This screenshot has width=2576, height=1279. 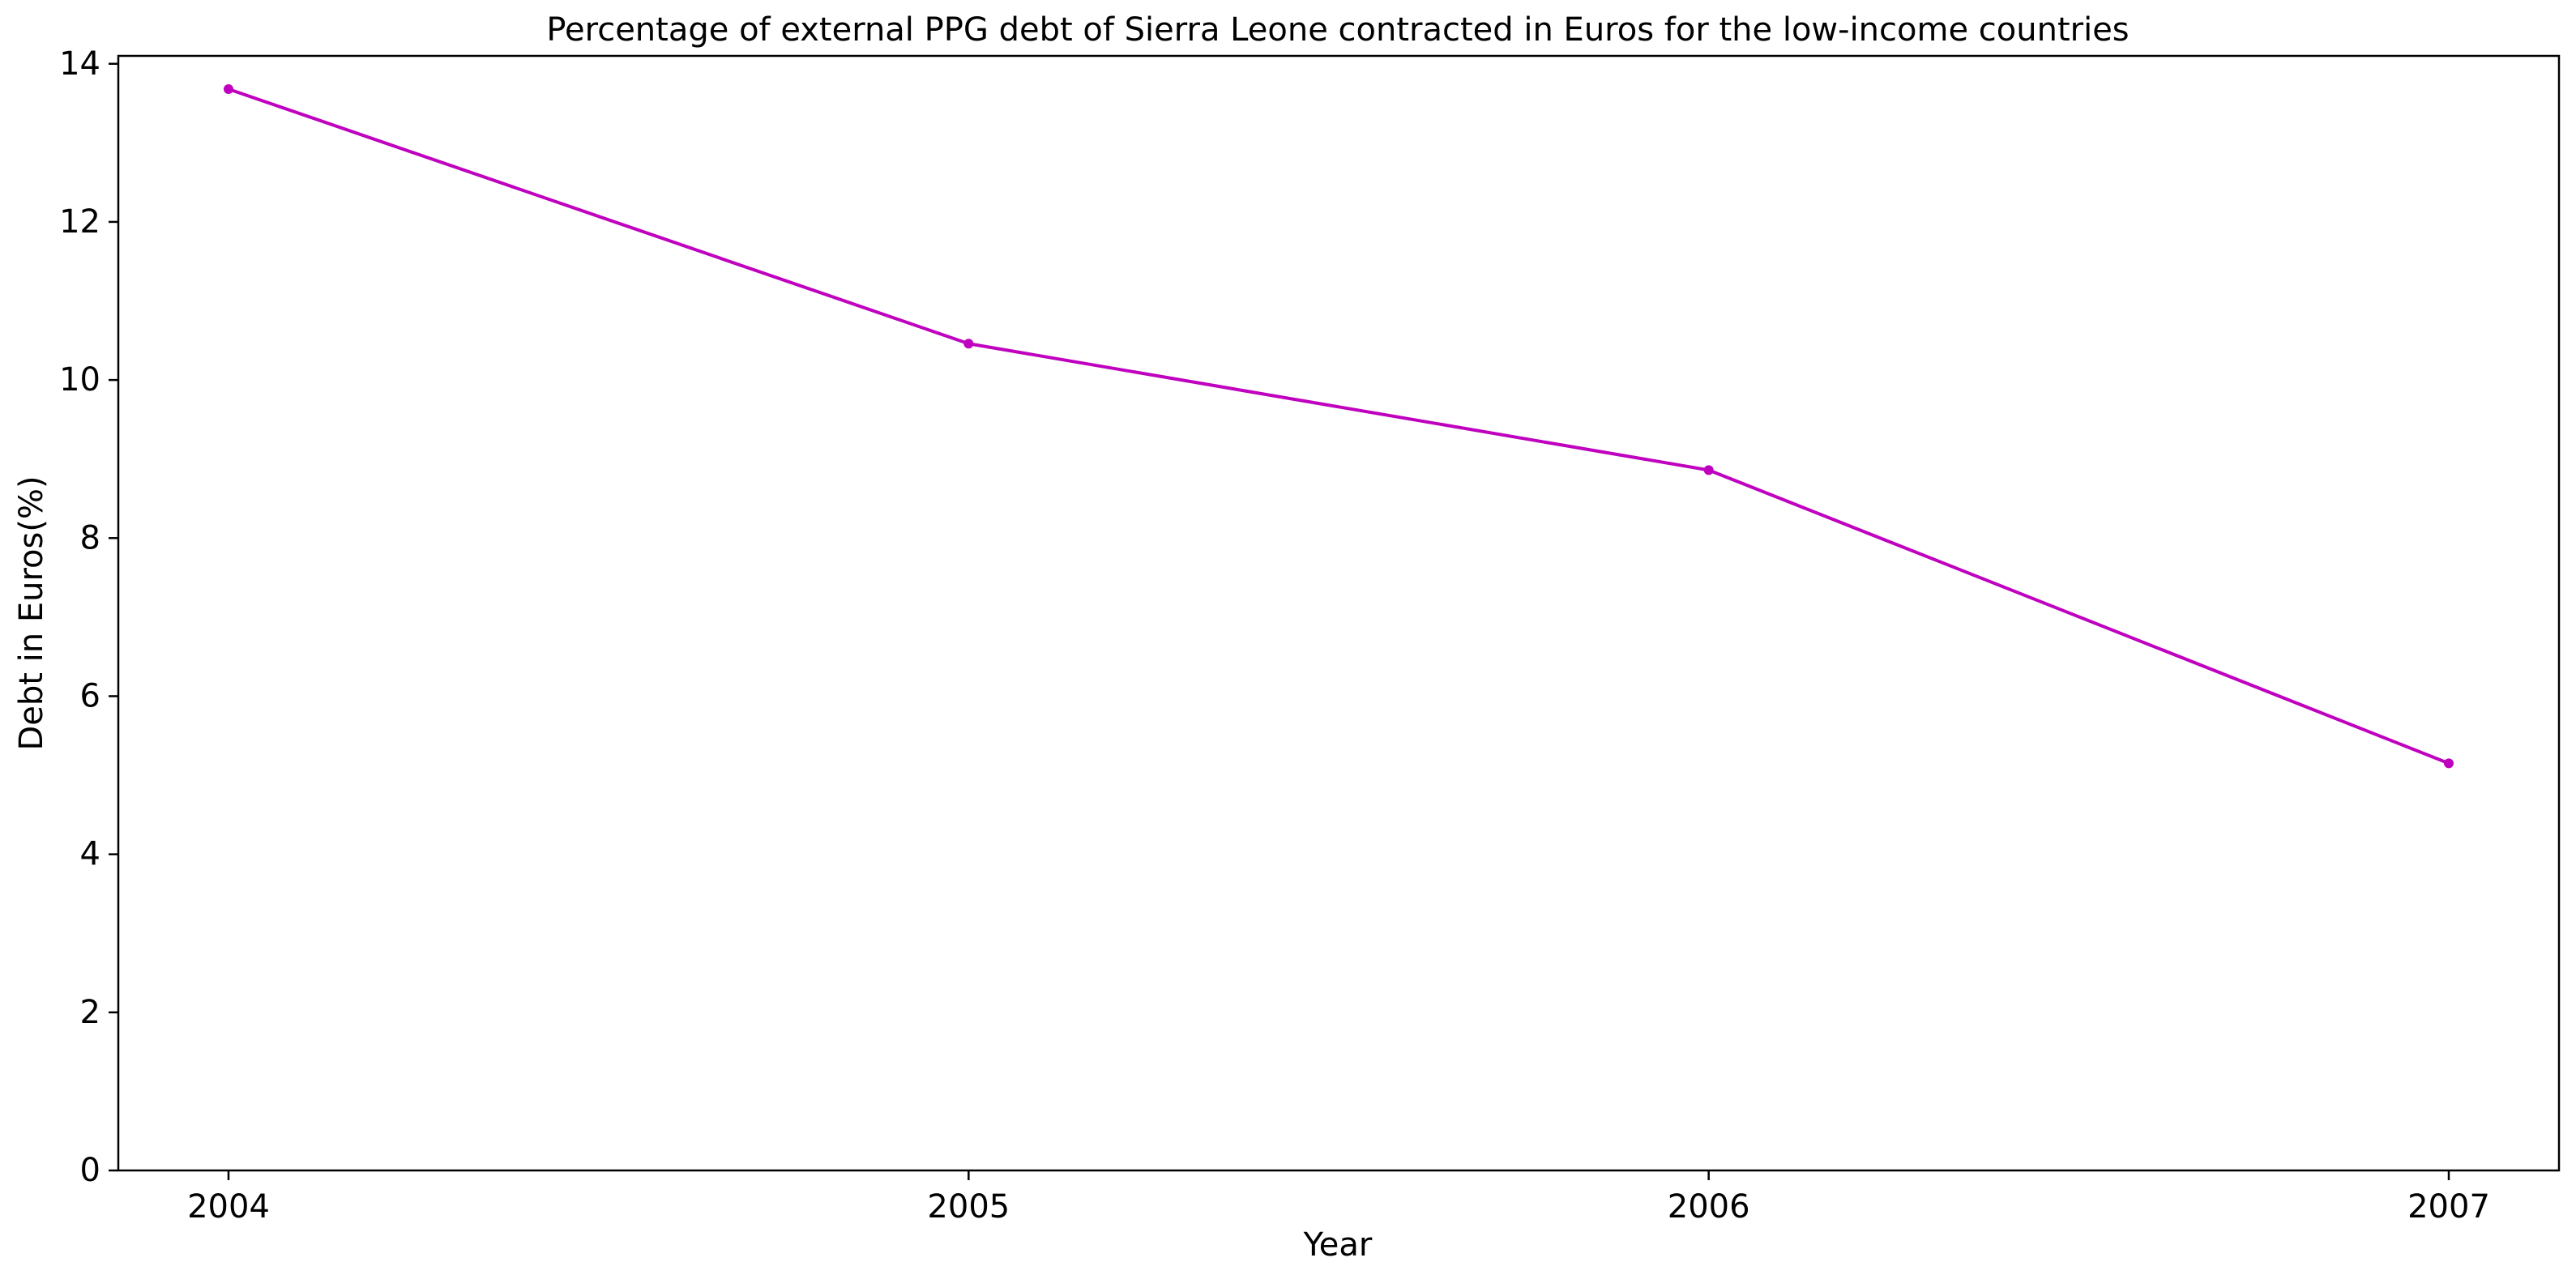 What do you see at coordinates (31, 612) in the screenshot?
I see `y-axis-label: Debt in Euros(%)` at bounding box center [31, 612].